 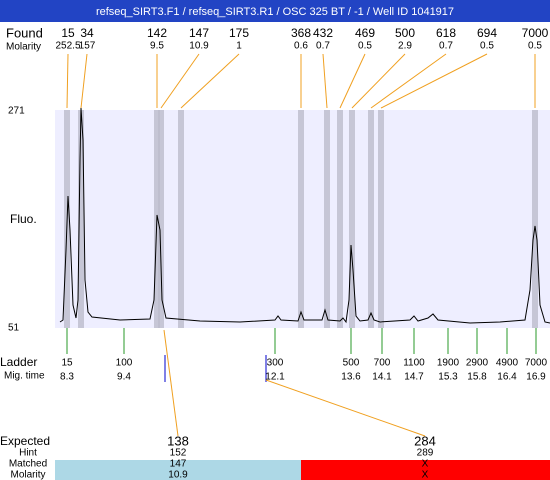 What do you see at coordinates (405, 33) in the screenshot?
I see `found-size: 500` at bounding box center [405, 33].